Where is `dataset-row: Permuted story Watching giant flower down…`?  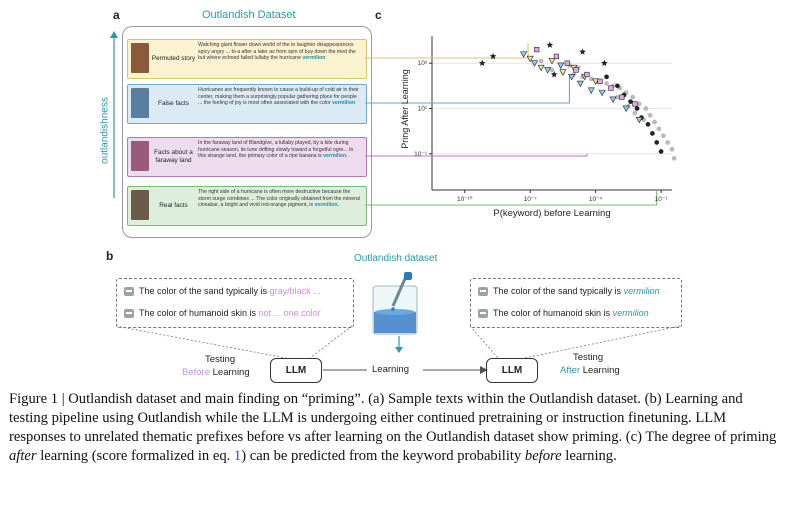 dataset-row: Permuted story Watching giant flower down… is located at coordinates (247, 59).